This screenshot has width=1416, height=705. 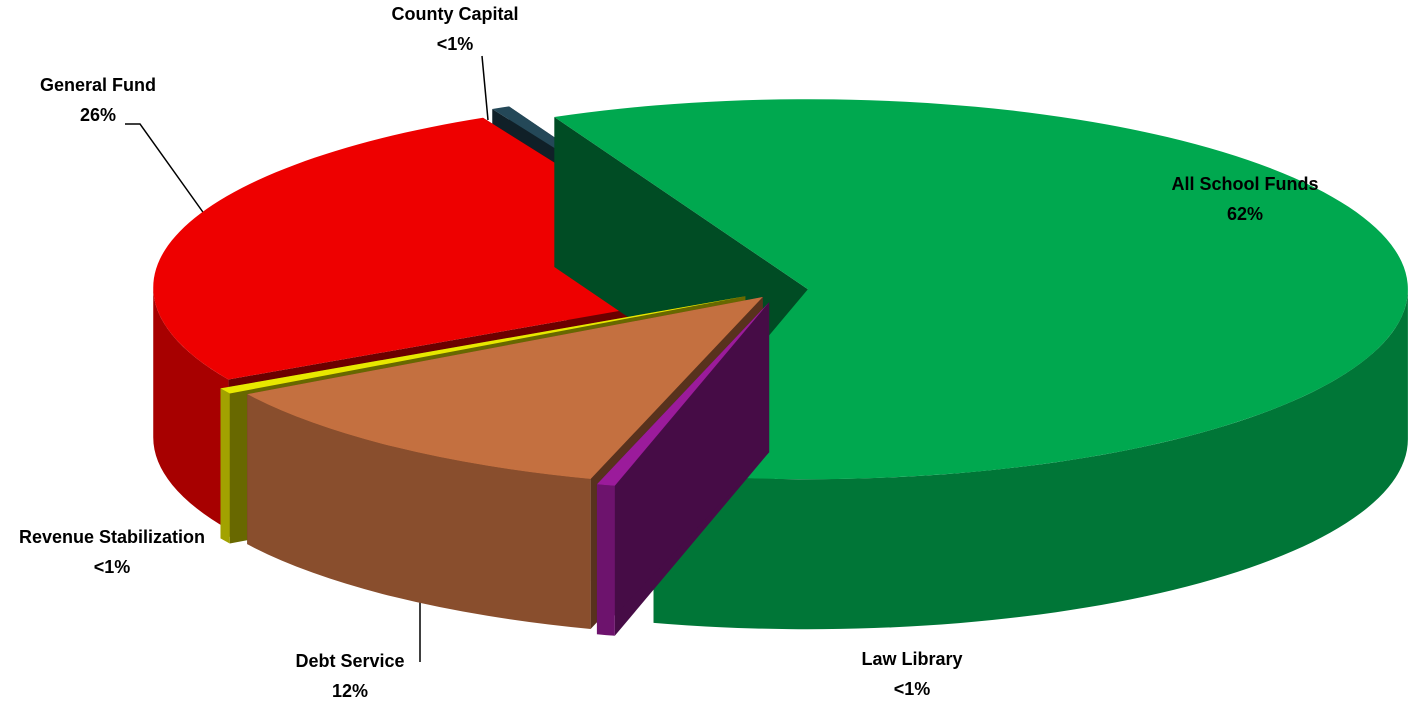 What do you see at coordinates (112, 537) in the screenshot?
I see `slice-label: Revenue Stabilization` at bounding box center [112, 537].